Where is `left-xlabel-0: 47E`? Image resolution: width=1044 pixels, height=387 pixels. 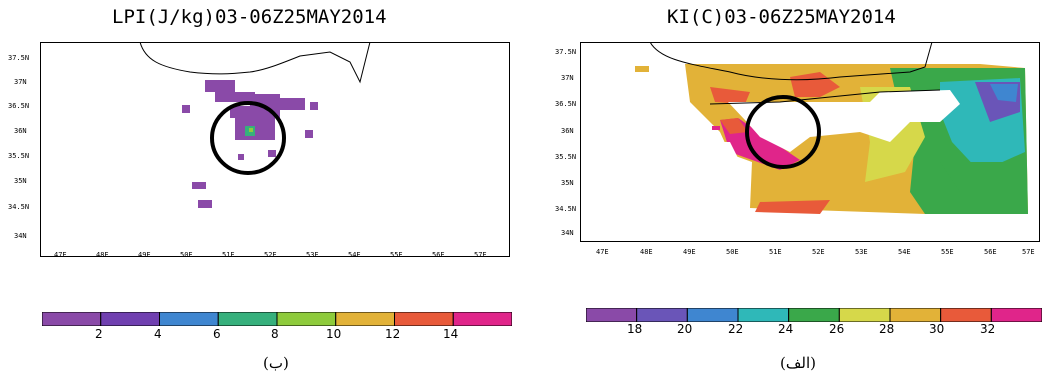 left-xlabel-0: 47E is located at coordinates (60, 255).